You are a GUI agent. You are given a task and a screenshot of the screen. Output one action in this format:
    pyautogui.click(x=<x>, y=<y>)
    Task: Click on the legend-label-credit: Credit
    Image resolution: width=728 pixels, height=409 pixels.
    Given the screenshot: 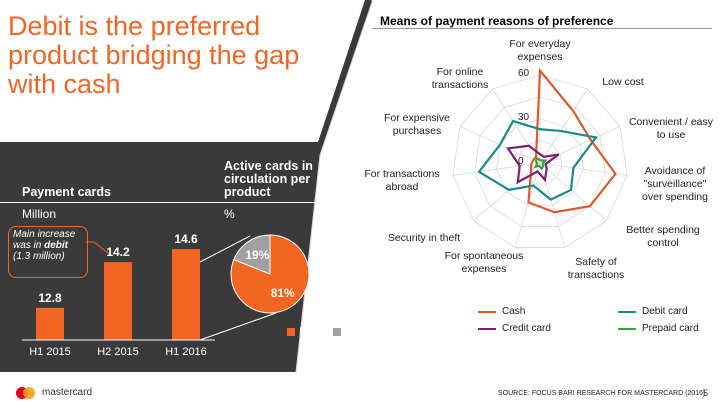 What is the action you would take?
    pyautogui.click(x=361, y=332)
    